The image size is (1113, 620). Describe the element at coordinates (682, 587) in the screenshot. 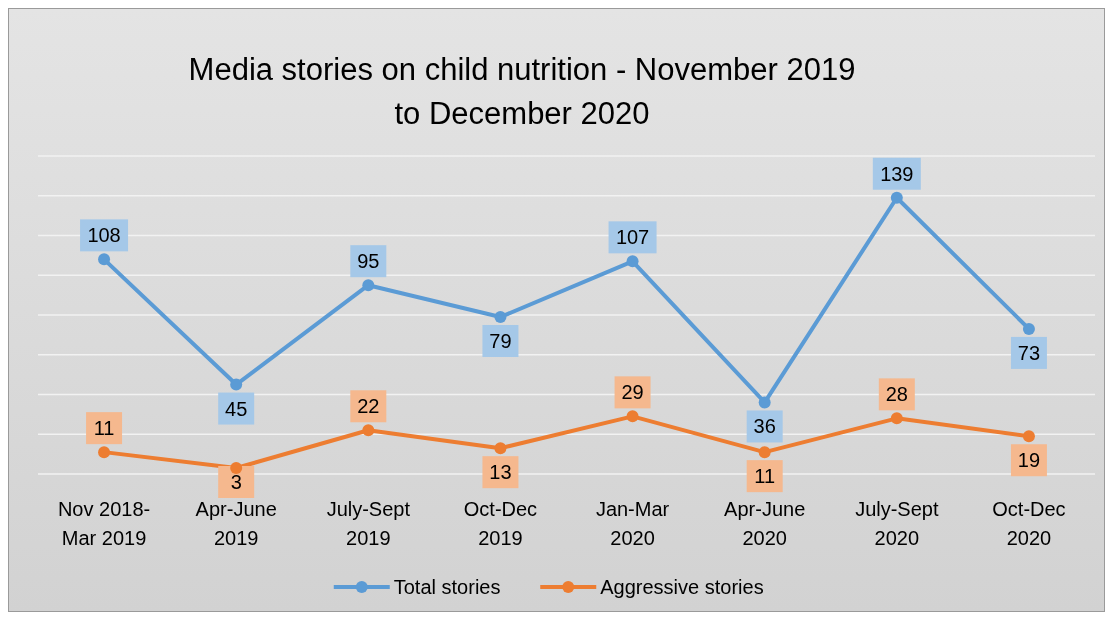

I see `legend-label: Aggressive stories` at that location.